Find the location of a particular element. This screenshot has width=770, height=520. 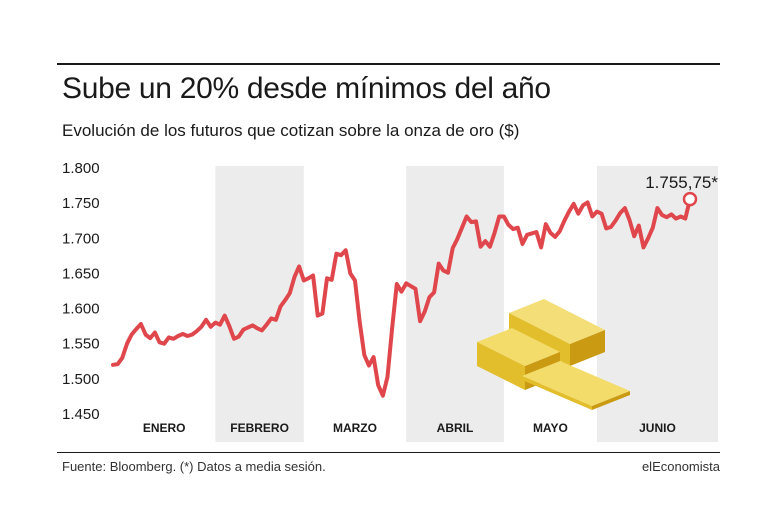

month-band-abril is located at coordinates (455, 304).